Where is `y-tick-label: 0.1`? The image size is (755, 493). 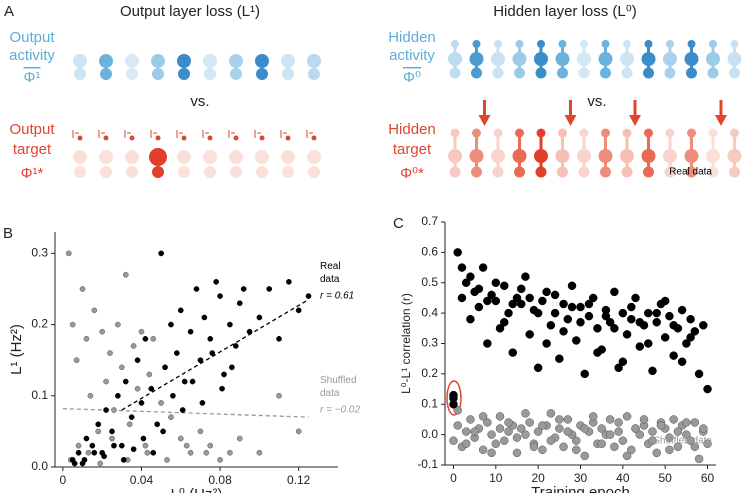 y-tick-label: 0.1 is located at coordinates (429, 403).